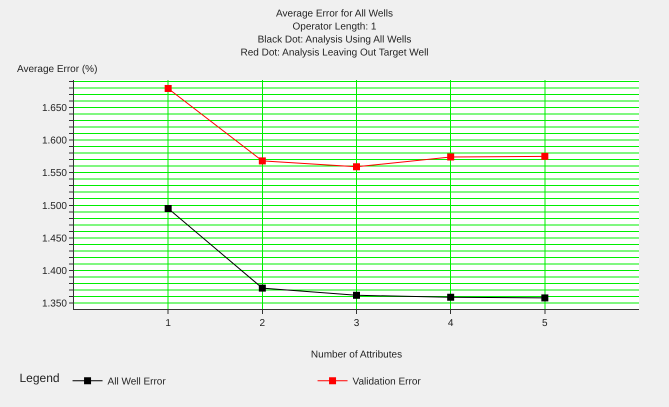  I want to click on y-tick-label: 1.650, so click(55, 108).